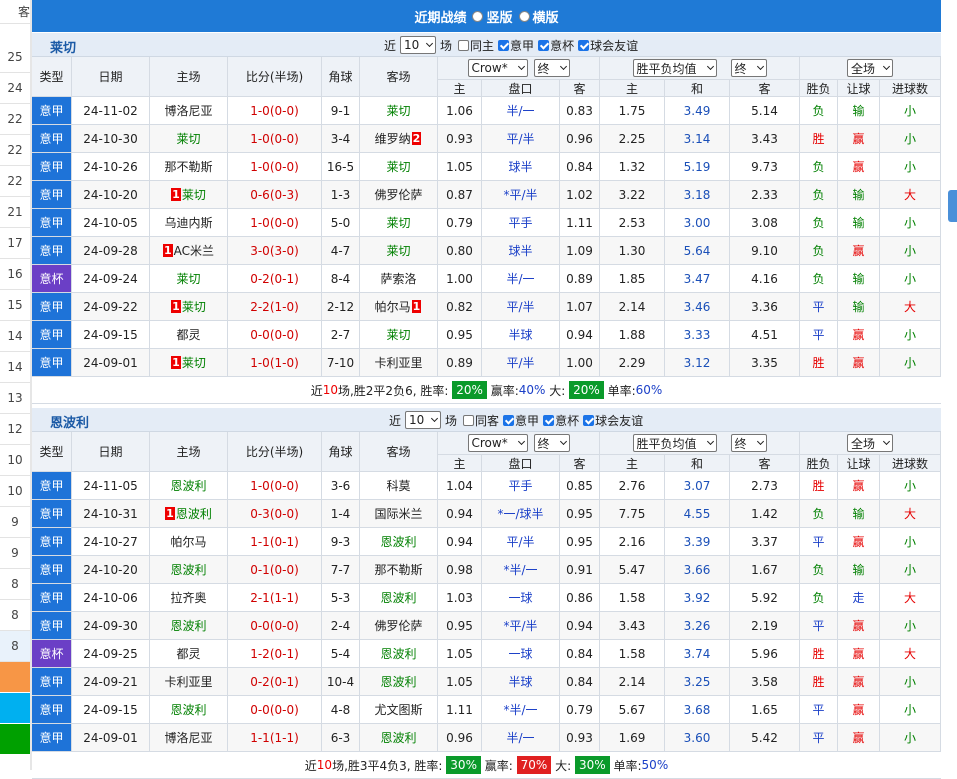  I want to click on score-cell: 1-0(0-0), so click(275, 223).